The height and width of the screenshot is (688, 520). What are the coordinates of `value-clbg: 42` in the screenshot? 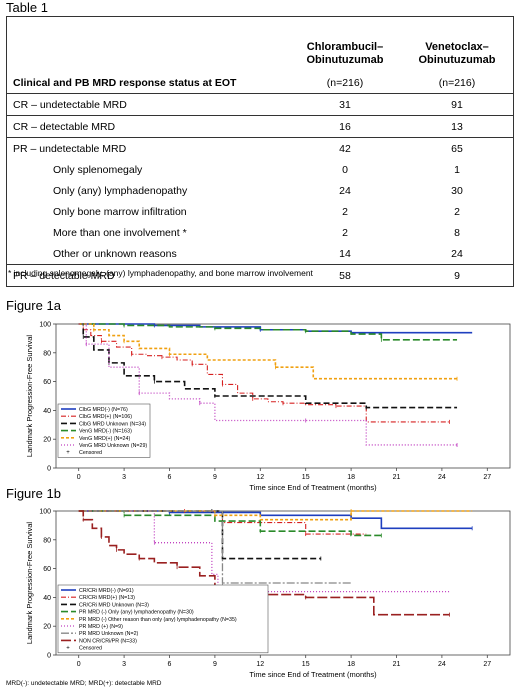 It's located at (345, 148).